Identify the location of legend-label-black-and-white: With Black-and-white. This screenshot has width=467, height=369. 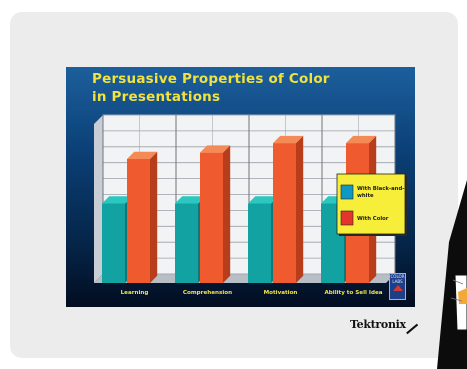
(380, 192).